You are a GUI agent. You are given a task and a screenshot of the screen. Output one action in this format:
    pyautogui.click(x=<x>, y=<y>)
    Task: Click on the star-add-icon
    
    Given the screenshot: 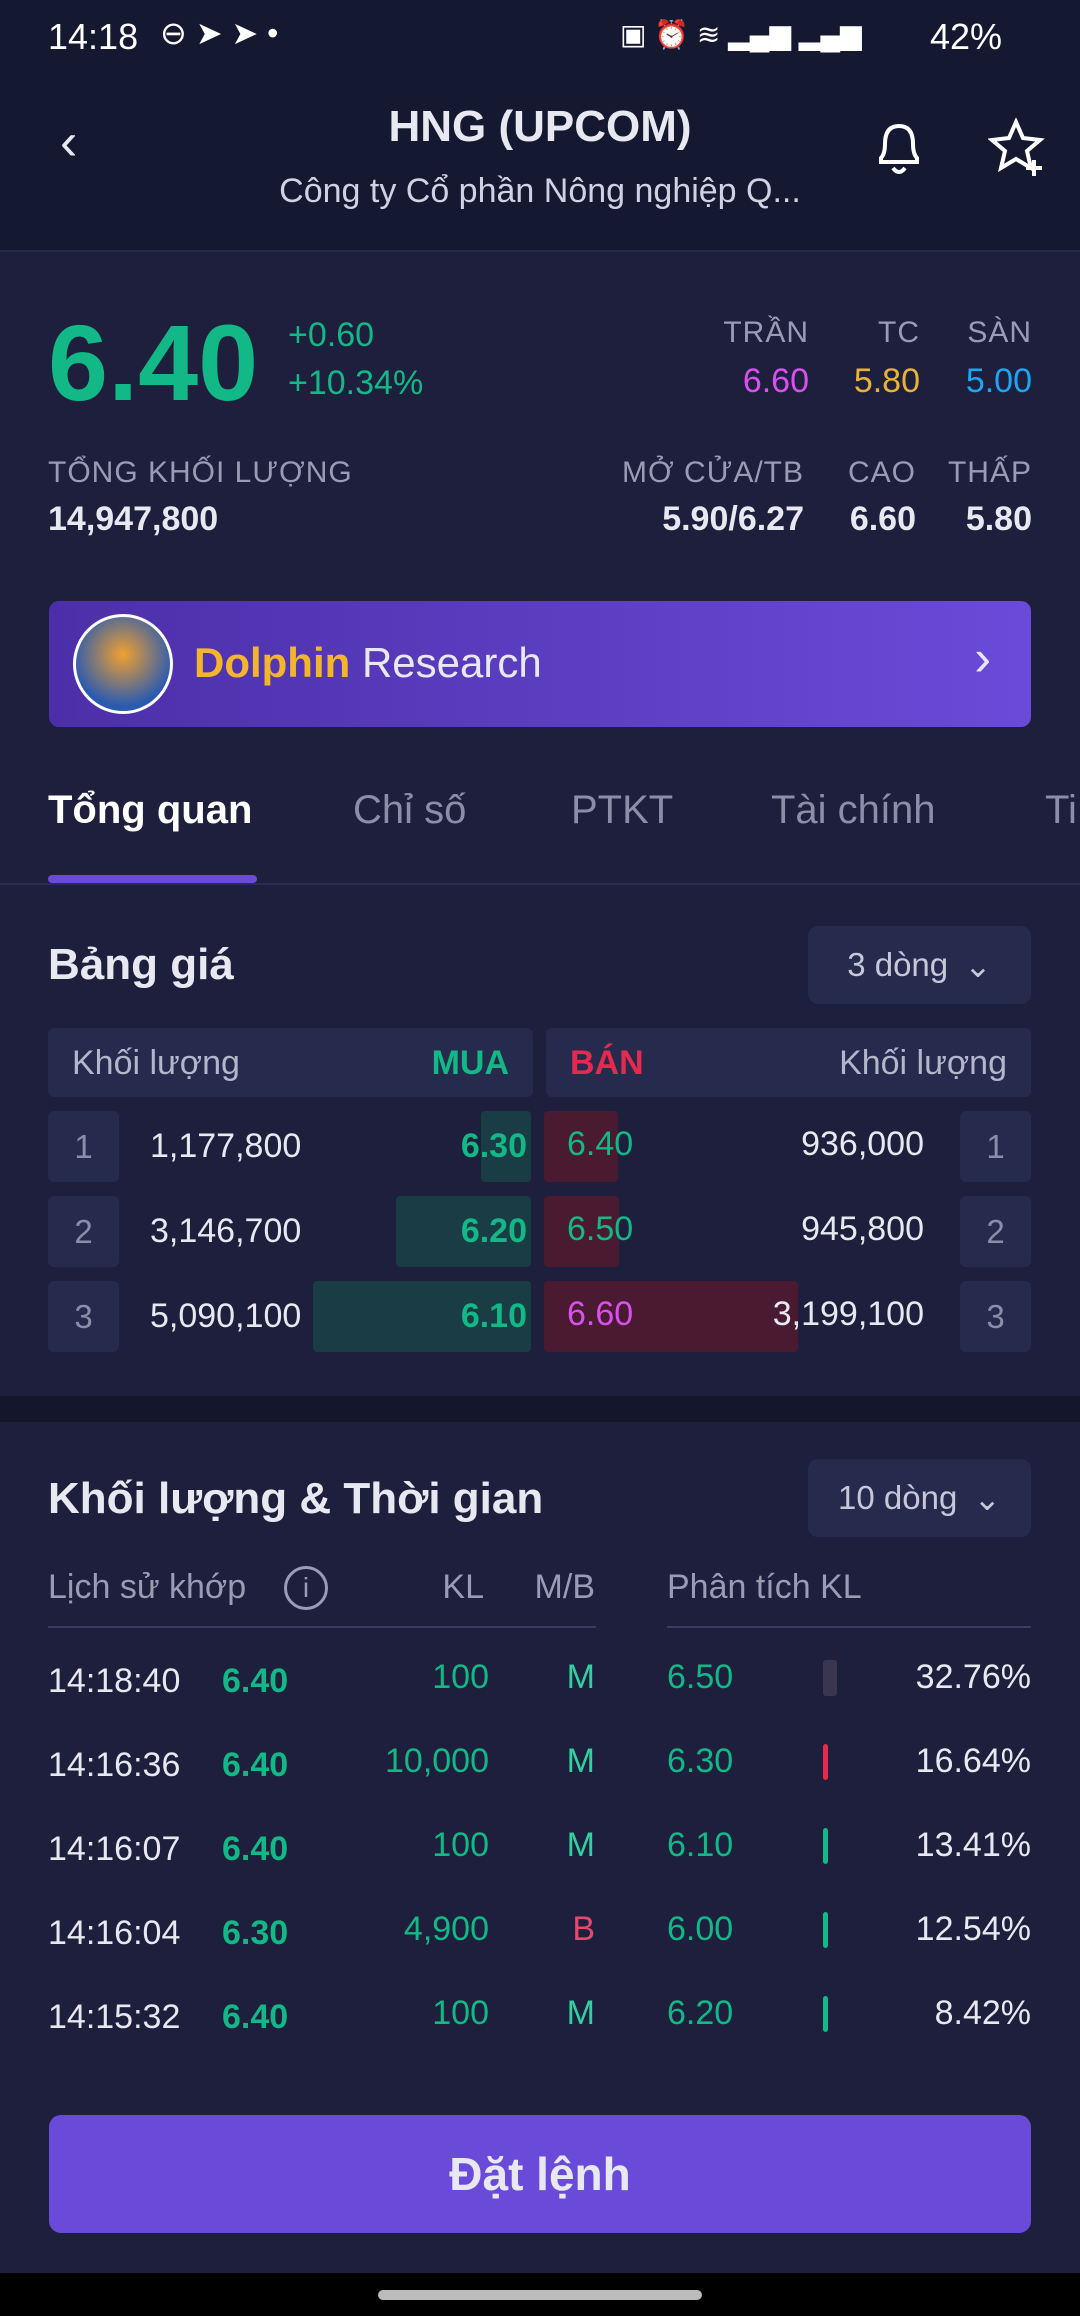 What is the action you would take?
    pyautogui.click(x=1018, y=148)
    